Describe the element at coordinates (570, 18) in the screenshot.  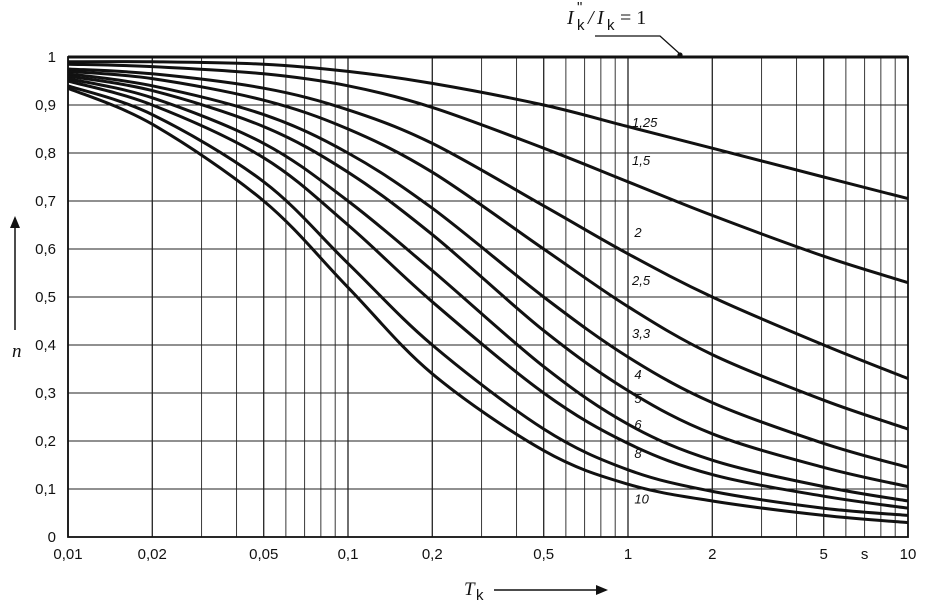
I see `ratio-label-numerator: I` at that location.